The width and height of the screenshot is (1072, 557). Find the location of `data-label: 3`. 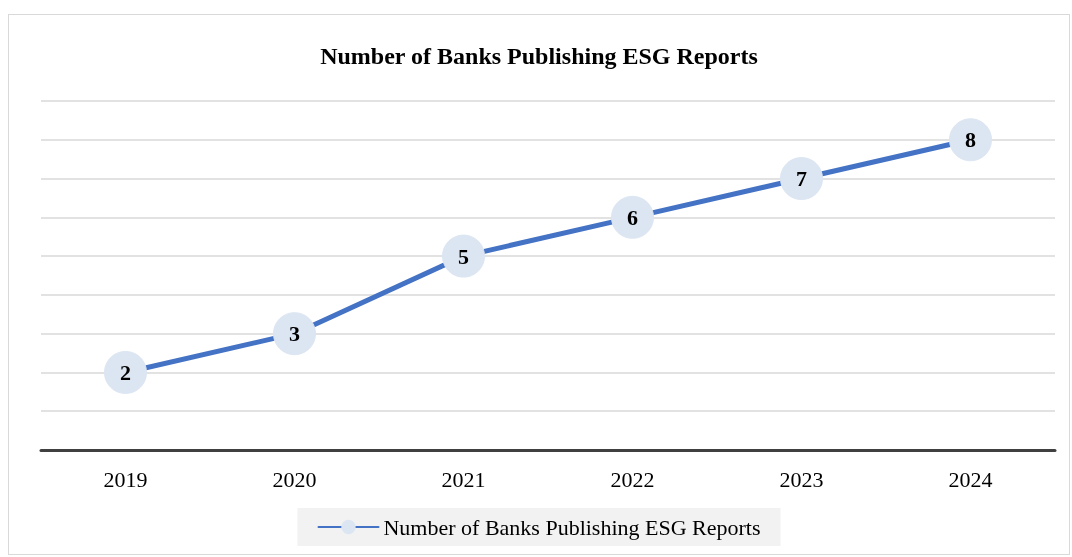

data-label: 3 is located at coordinates (294, 334).